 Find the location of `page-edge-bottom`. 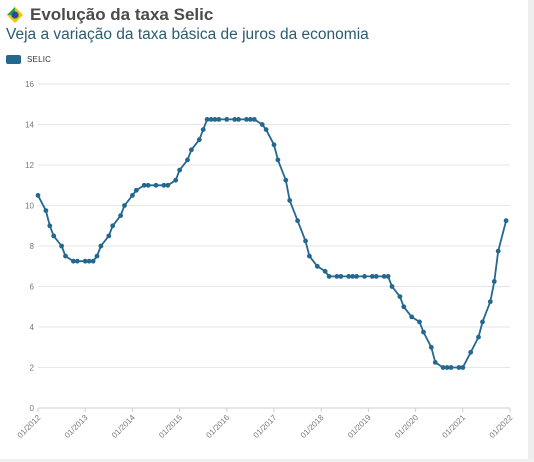

page-edge-bottom is located at coordinates (267, 460).